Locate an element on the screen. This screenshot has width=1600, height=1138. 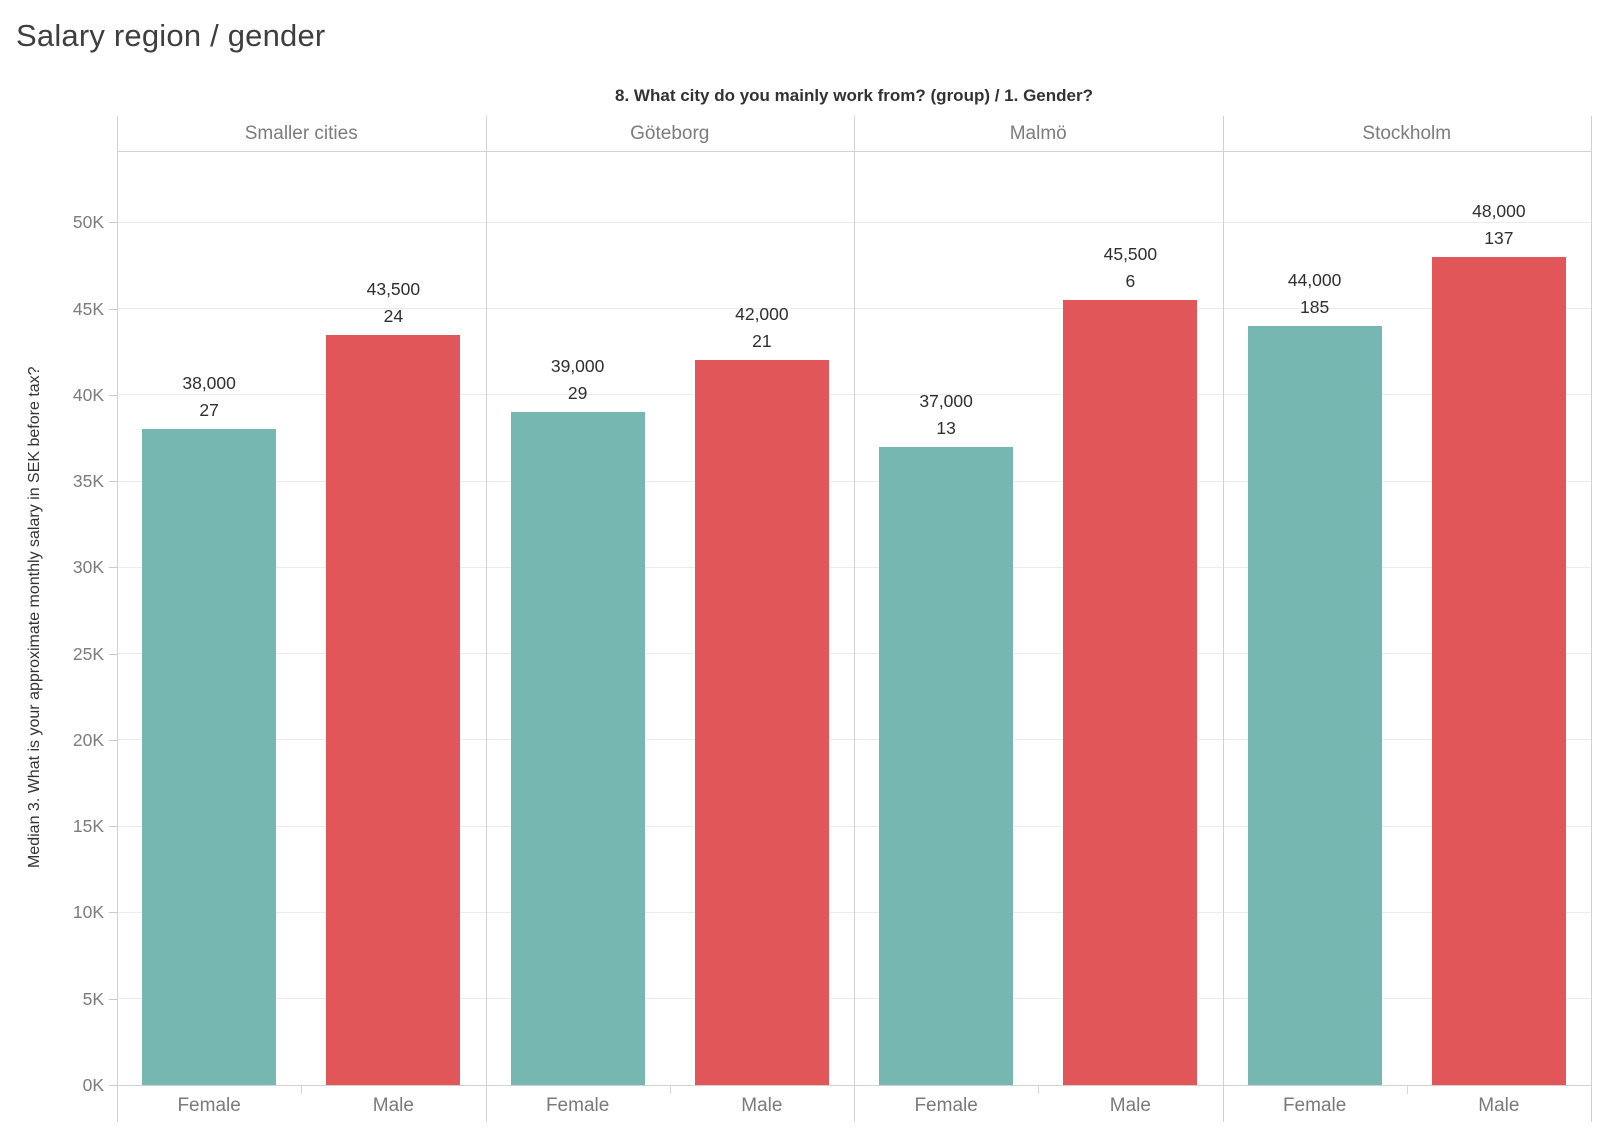
bar-smaller-cities-male is located at coordinates (393, 709).